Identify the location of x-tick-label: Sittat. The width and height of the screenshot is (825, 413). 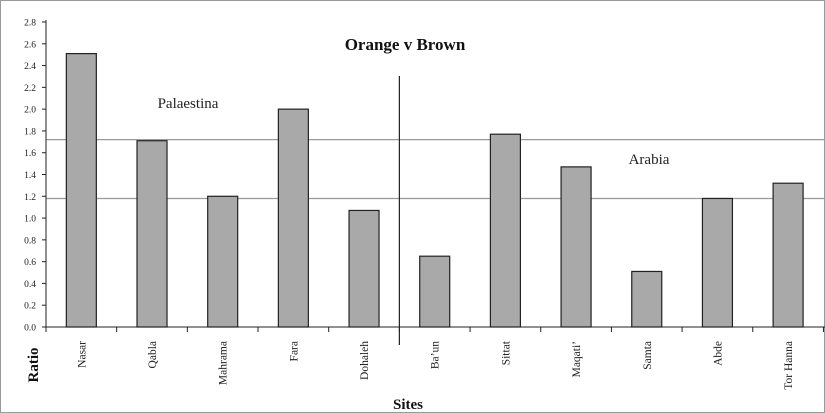
(506, 352).